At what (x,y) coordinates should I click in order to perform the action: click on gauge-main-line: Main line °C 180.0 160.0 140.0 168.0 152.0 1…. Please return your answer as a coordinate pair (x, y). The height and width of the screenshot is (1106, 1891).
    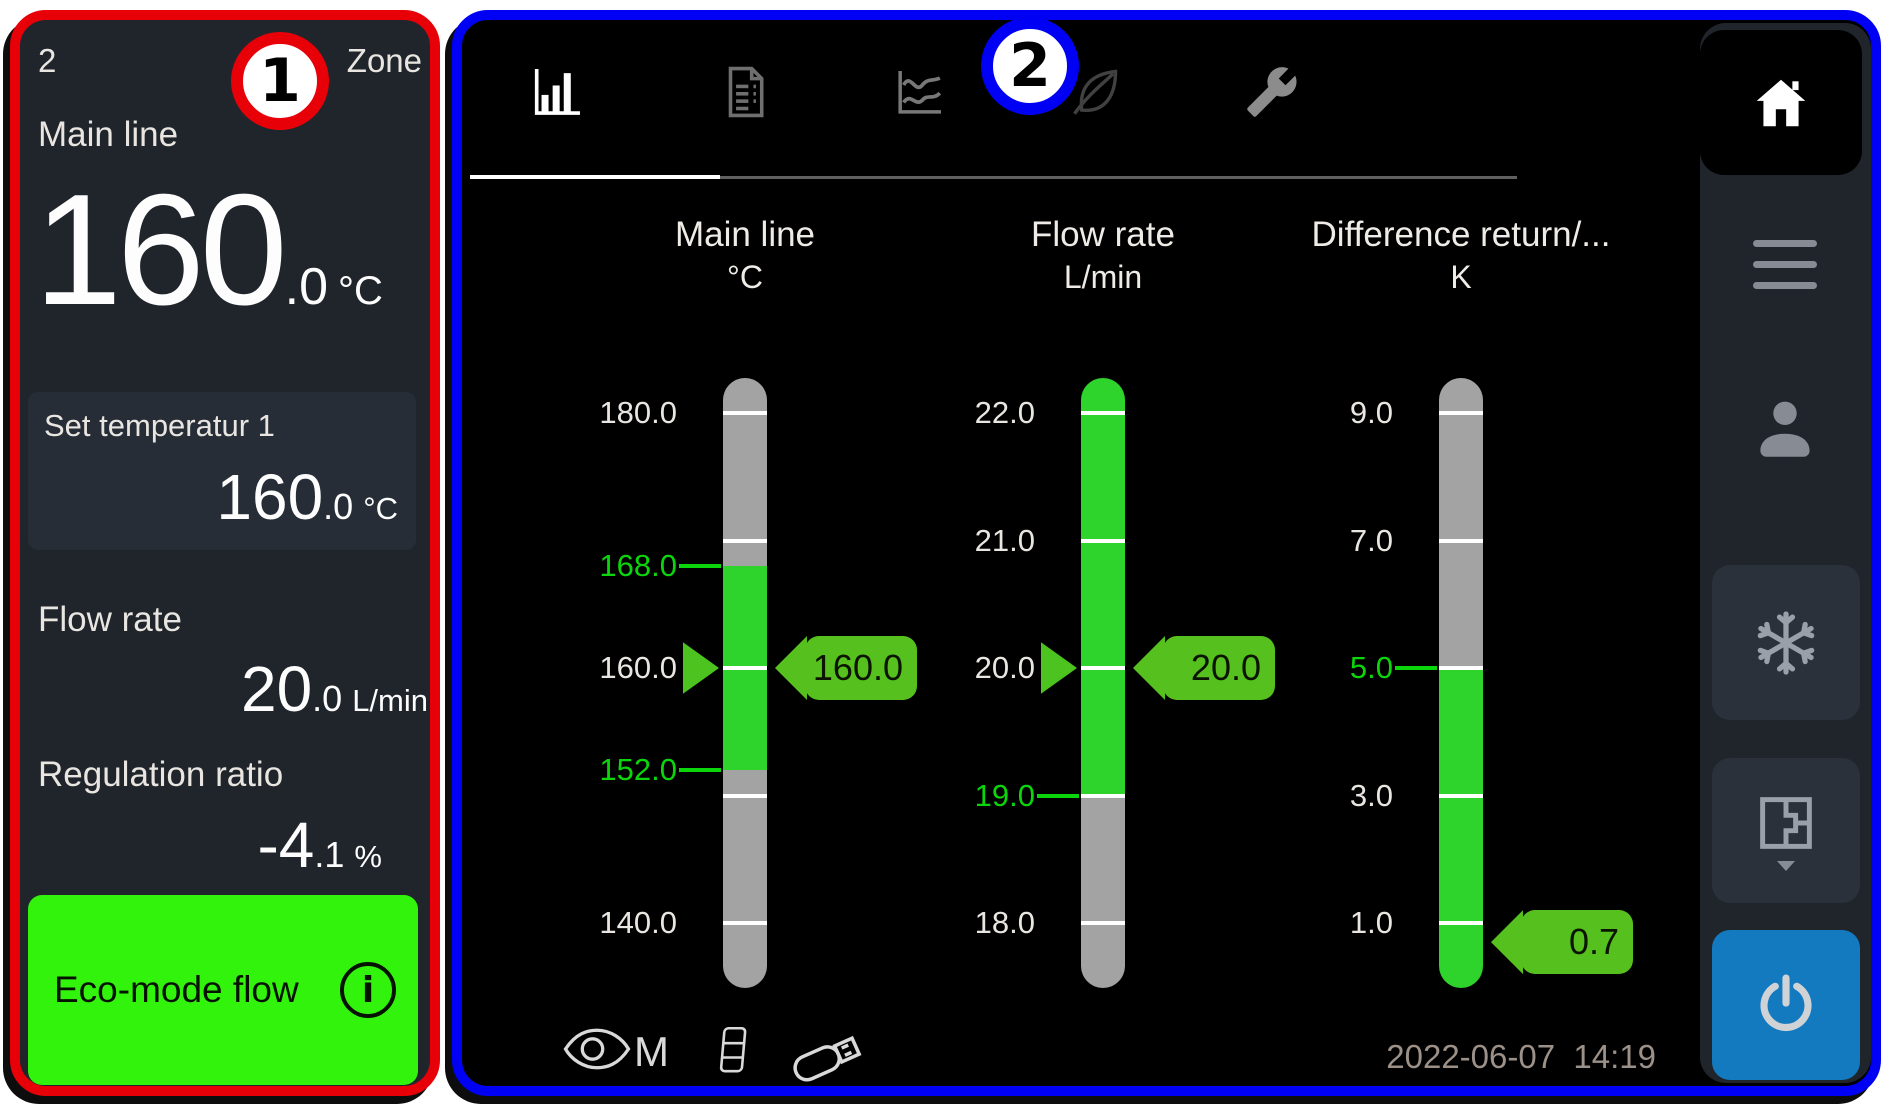
    Looking at the image, I should click on (745, 610).